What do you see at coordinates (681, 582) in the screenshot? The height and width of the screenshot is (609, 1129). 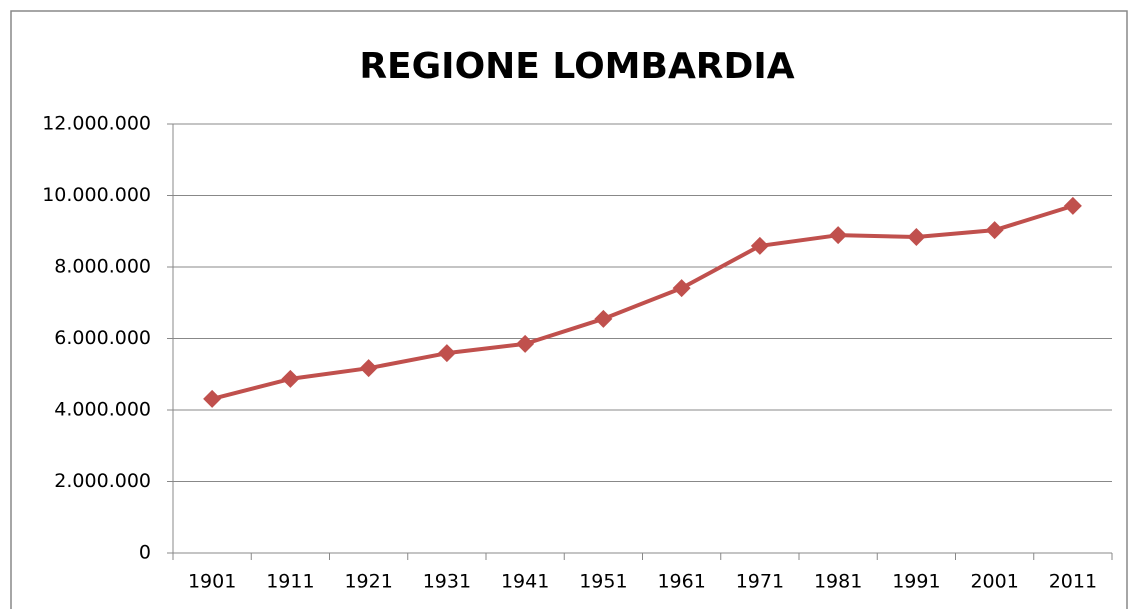 I see `x-tick-label: 1961` at bounding box center [681, 582].